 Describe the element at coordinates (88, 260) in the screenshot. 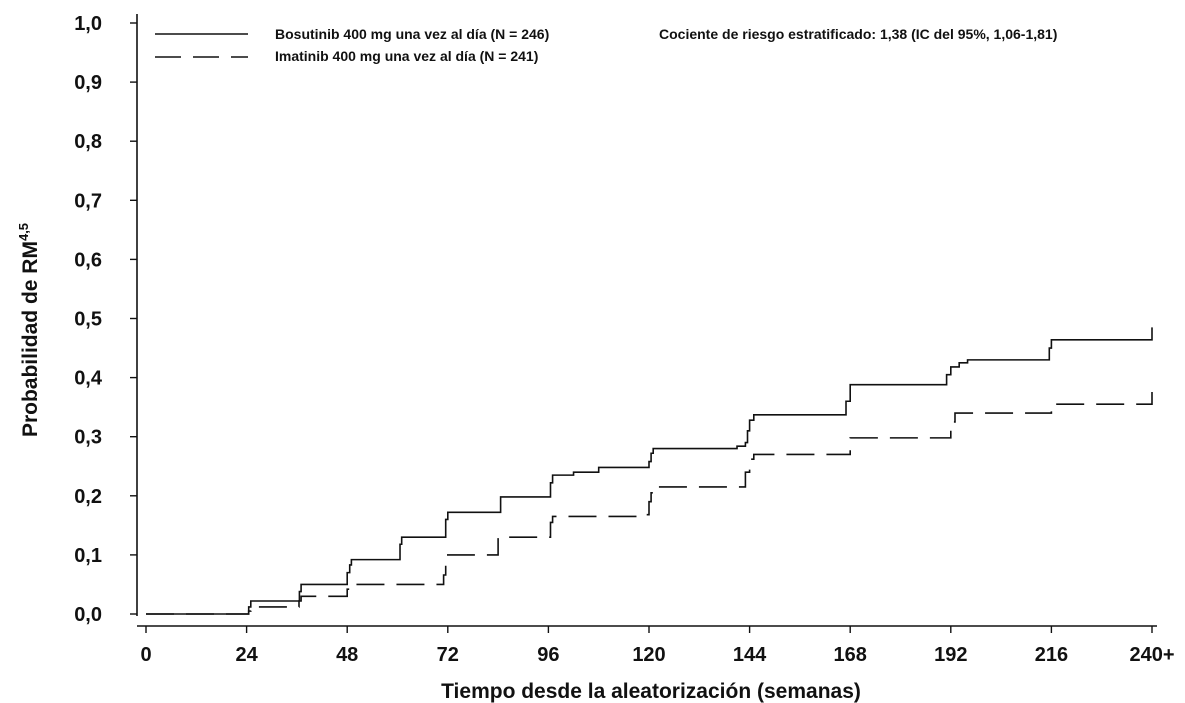

I see `y-tick-label: 0,6` at that location.